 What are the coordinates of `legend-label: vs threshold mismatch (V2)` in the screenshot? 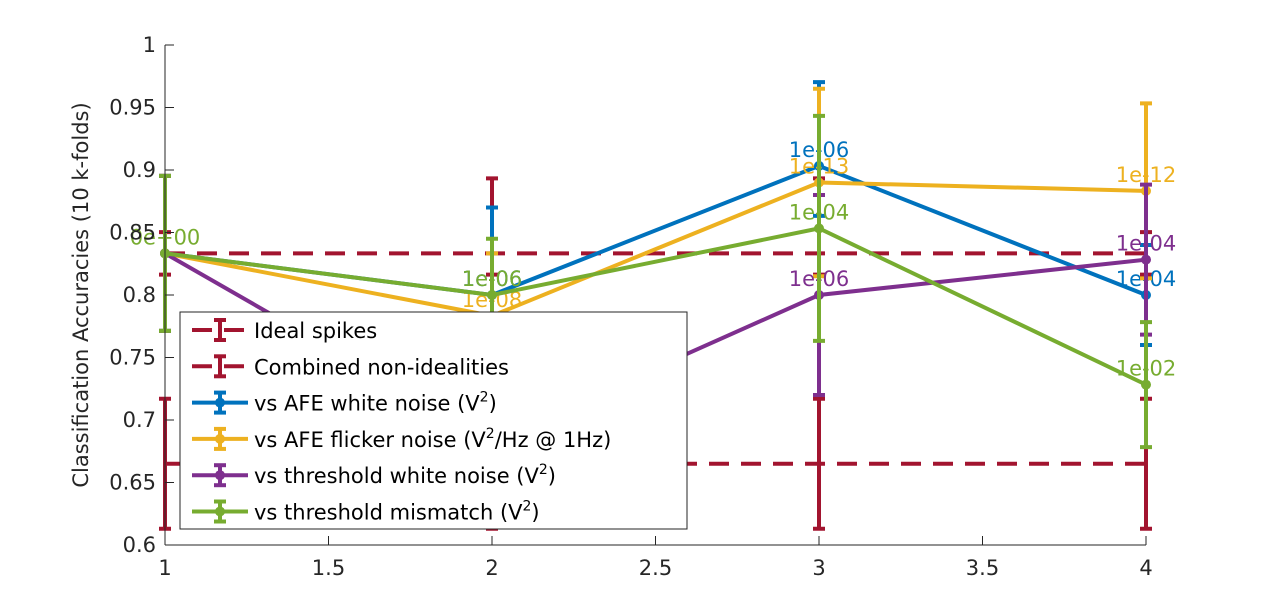 It's located at (397, 512).